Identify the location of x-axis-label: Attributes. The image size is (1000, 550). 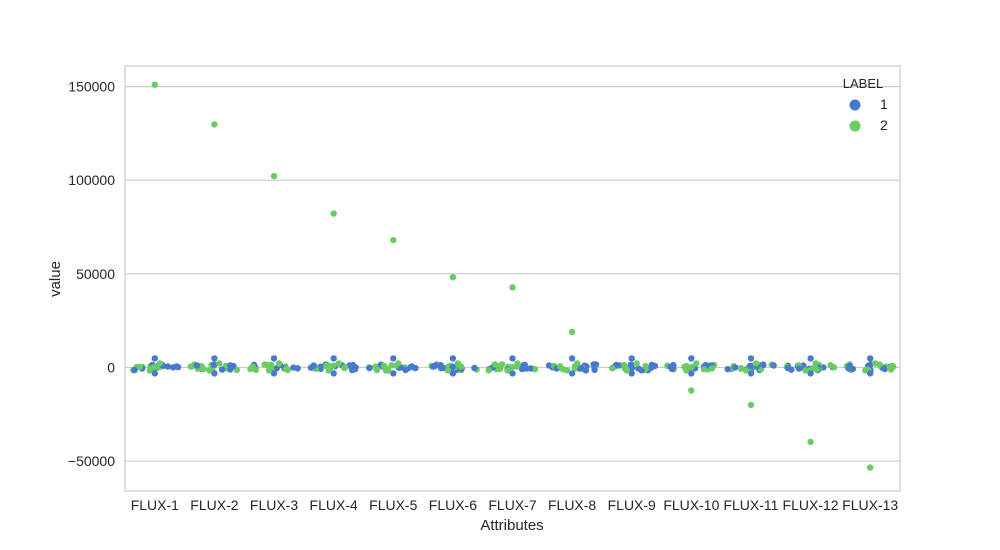
(511, 525).